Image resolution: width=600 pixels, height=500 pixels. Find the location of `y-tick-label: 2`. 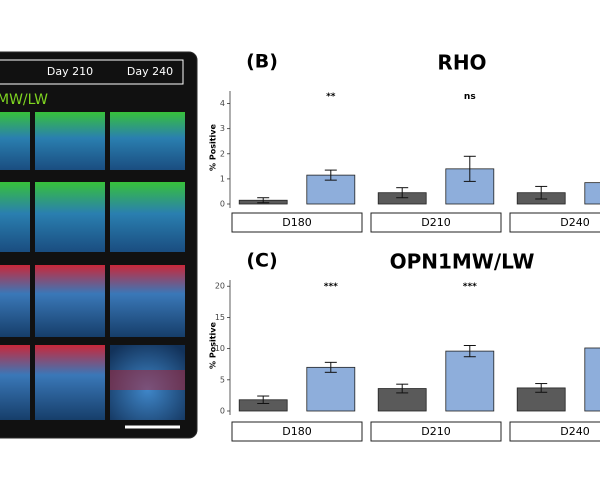

y-tick-label: 2 is located at coordinates (222, 153).